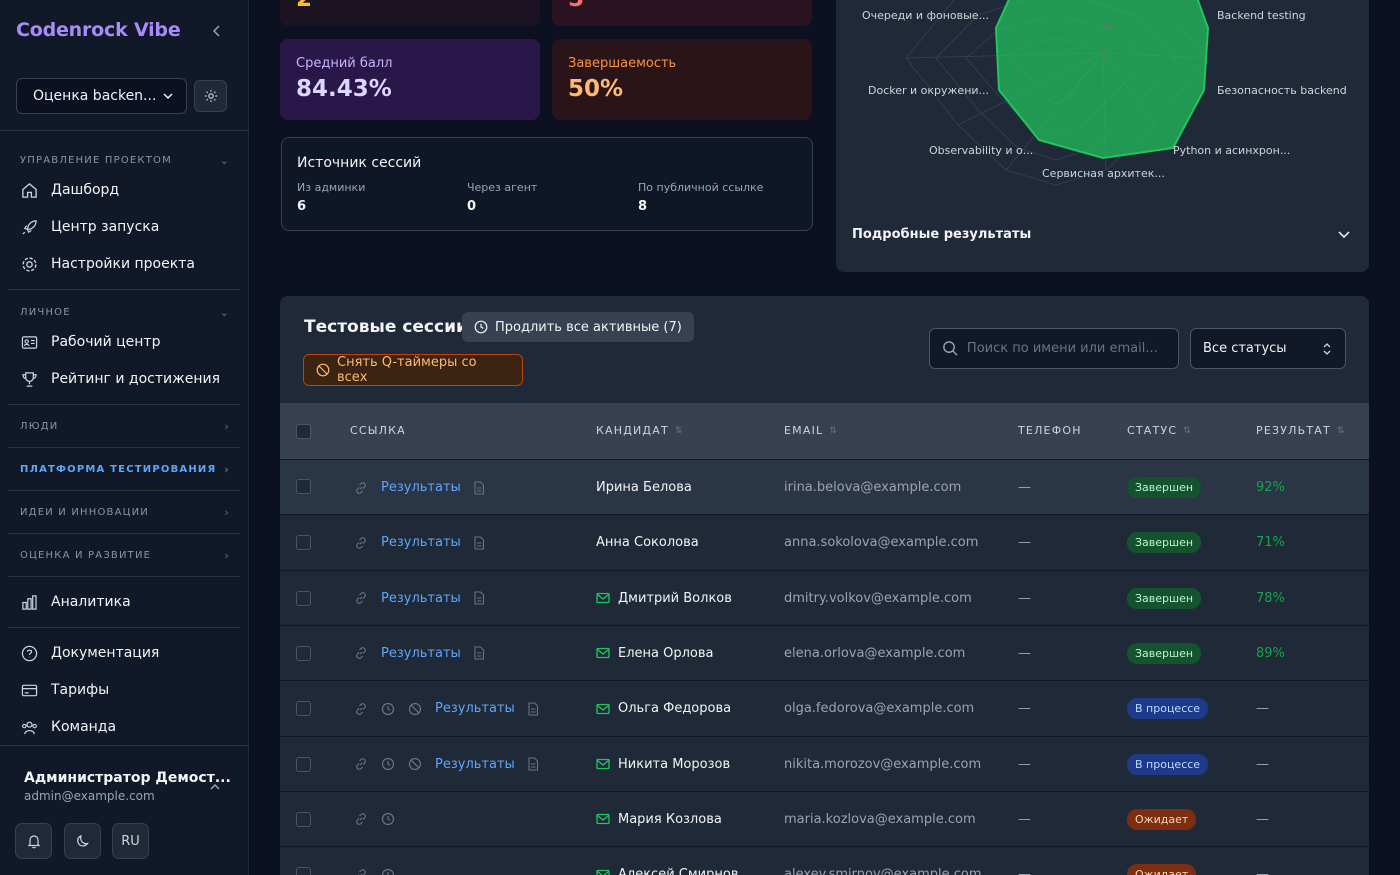 The image size is (1400, 875). Describe the element at coordinates (64, 690) in the screenshot. I see `sidebar-item-plans: Тарифы` at that location.